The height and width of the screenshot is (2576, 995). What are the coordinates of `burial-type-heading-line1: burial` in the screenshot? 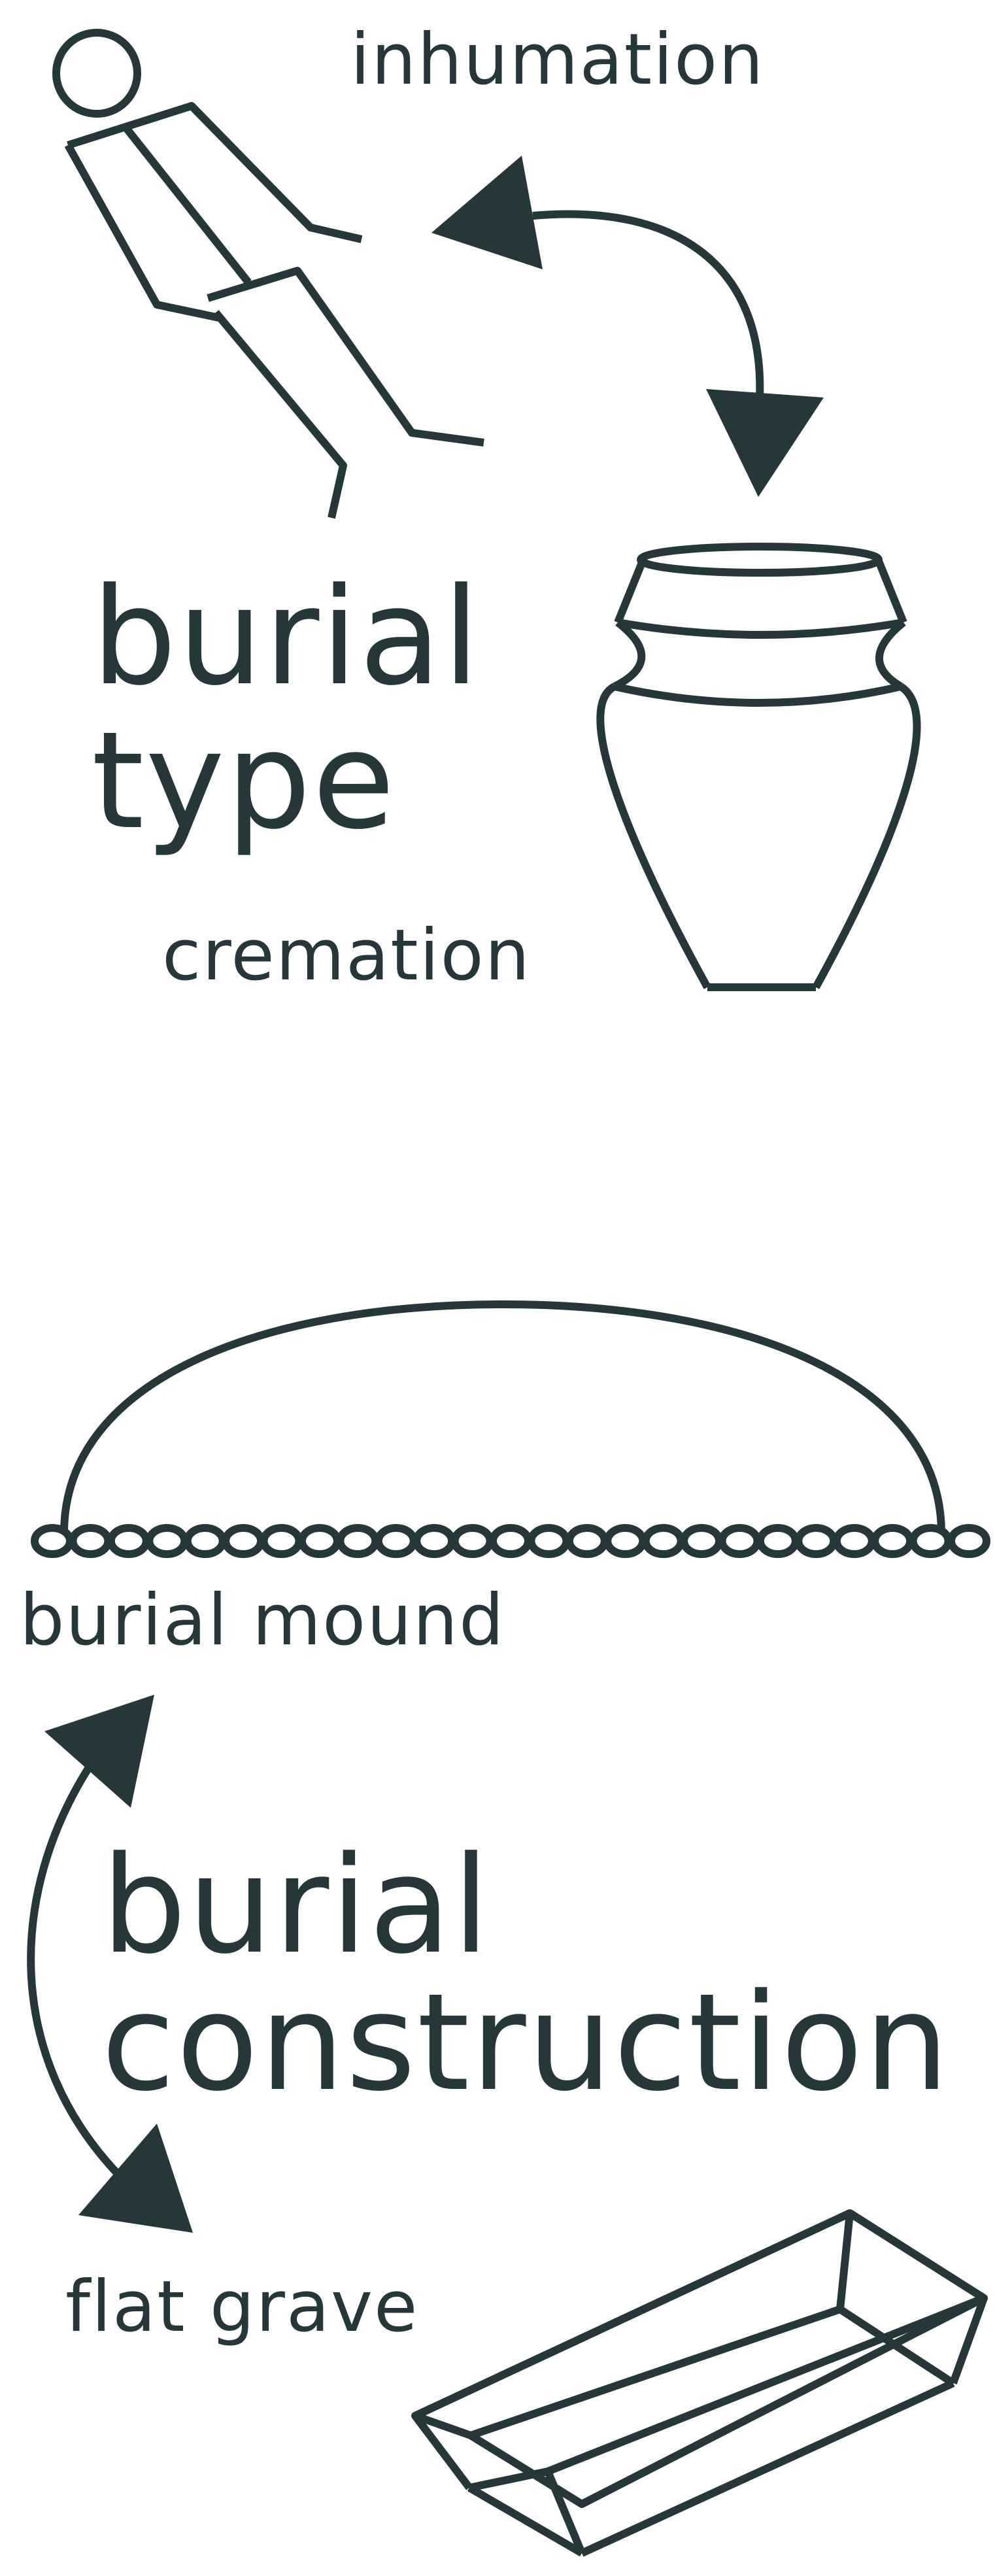 It's located at (286, 637).